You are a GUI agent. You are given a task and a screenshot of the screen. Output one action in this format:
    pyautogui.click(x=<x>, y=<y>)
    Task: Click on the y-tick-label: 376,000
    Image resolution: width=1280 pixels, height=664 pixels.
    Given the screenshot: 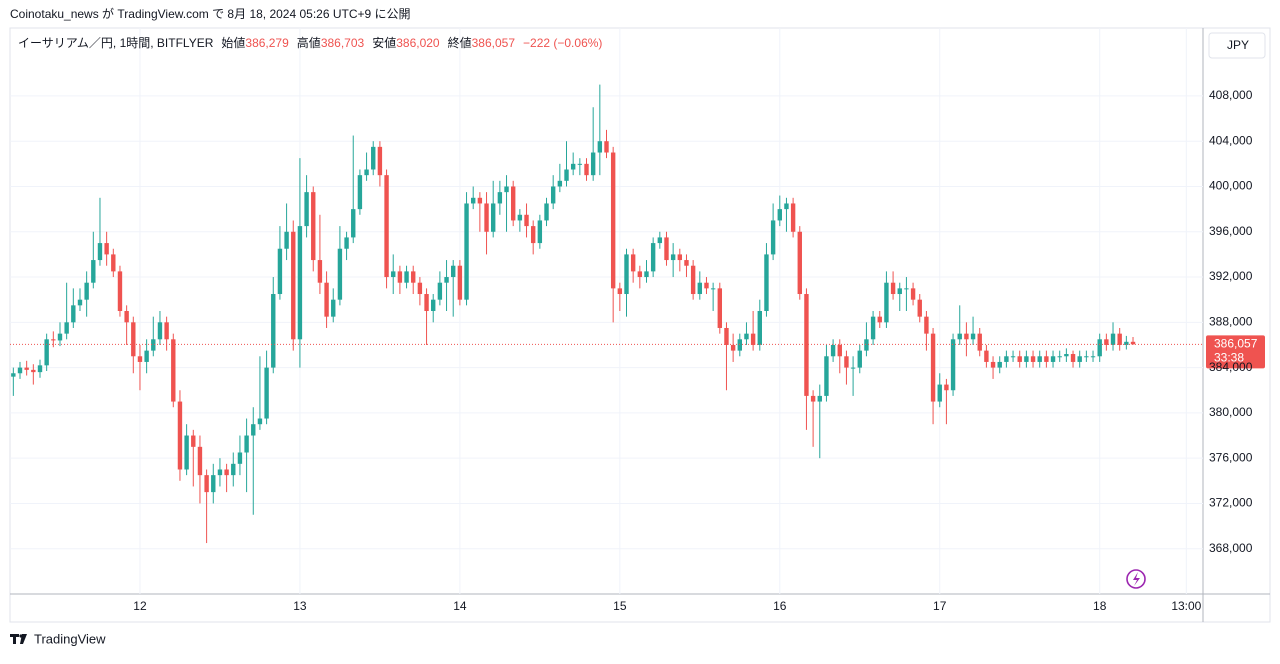 What is the action you would take?
    pyautogui.click(x=1231, y=457)
    